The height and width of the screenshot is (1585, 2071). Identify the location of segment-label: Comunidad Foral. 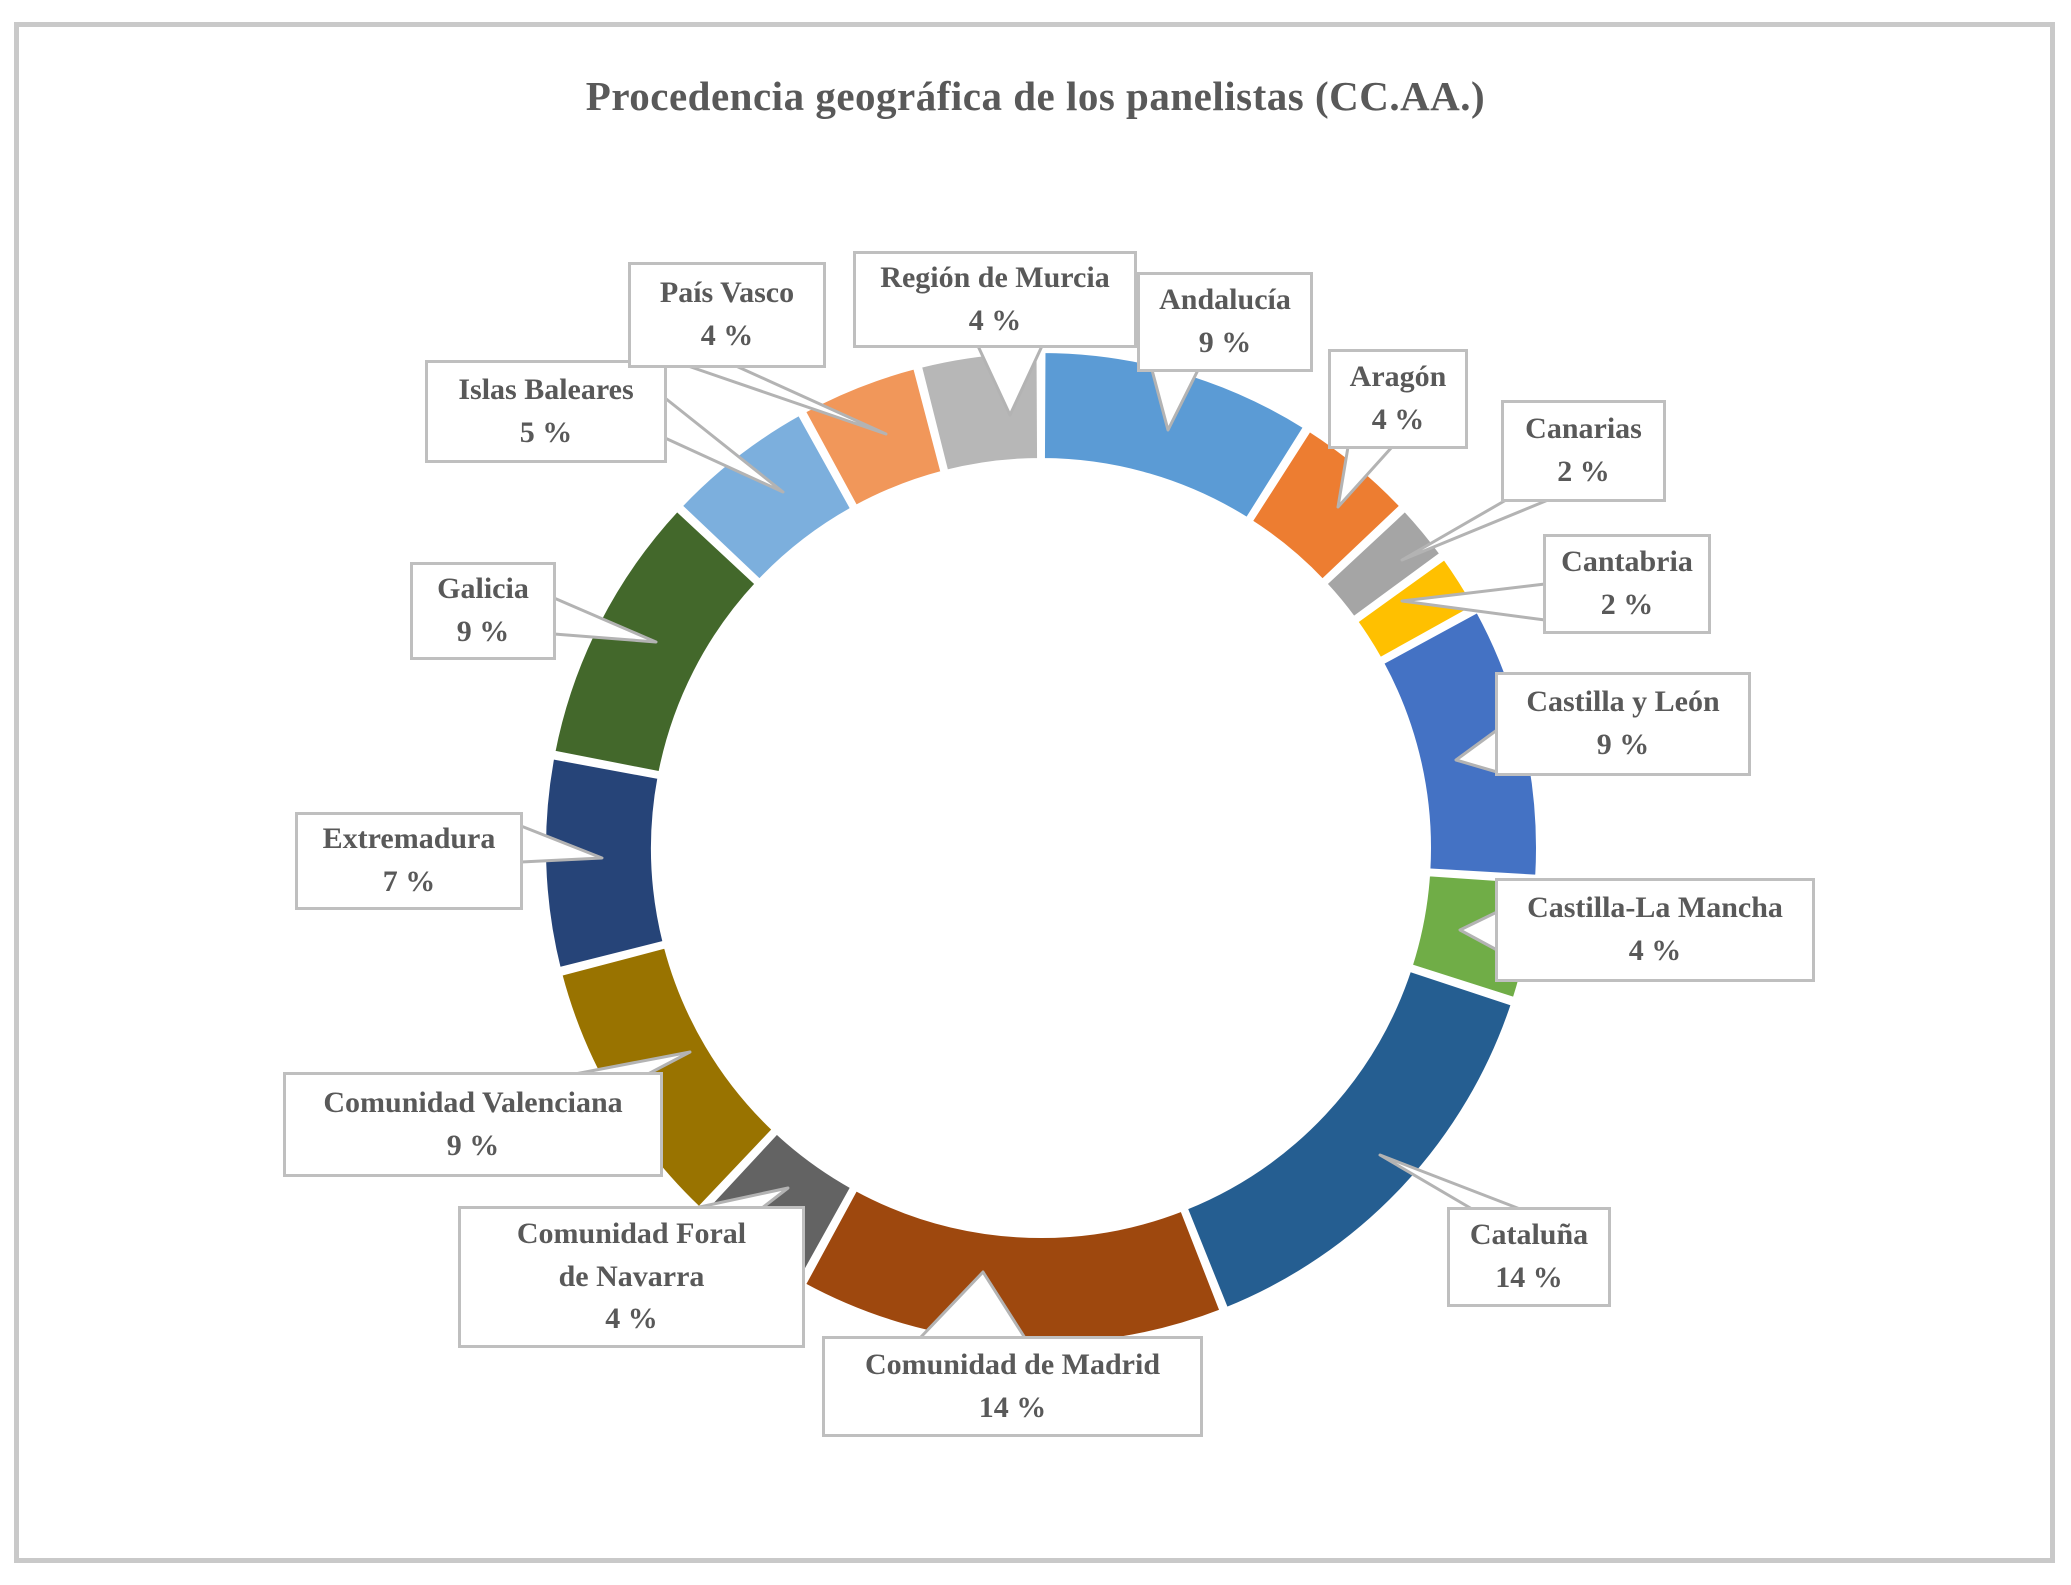
(631, 1234).